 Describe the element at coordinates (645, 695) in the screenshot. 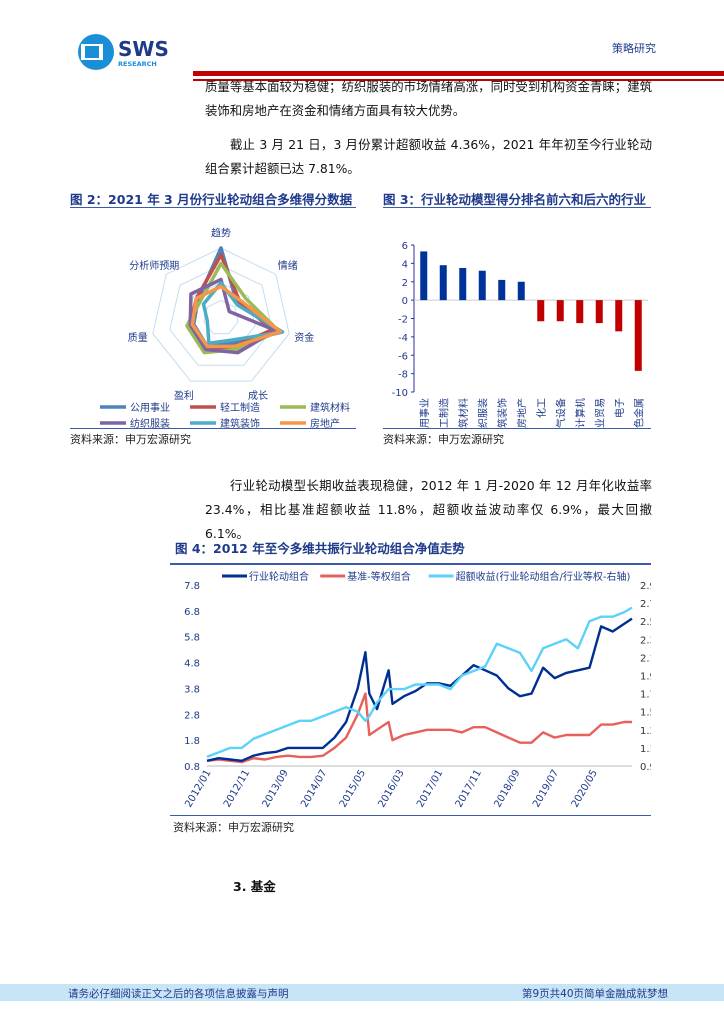

I see `y2-tick-label: 1.7` at that location.